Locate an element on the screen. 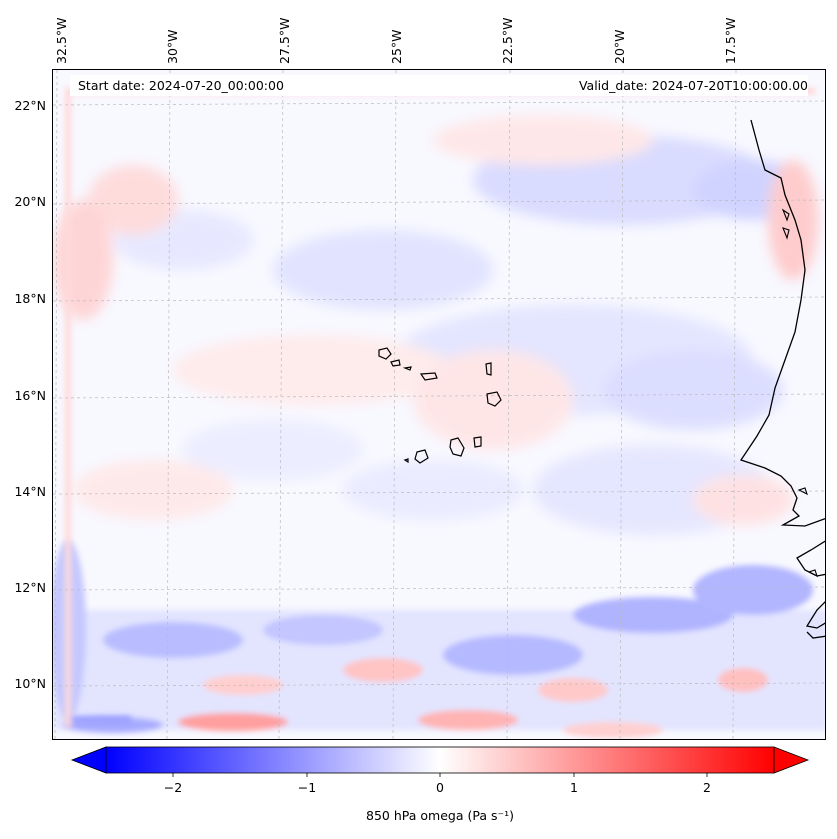 The width and height of the screenshot is (837, 839). cape-verde-islands is located at coordinates (440, 405).